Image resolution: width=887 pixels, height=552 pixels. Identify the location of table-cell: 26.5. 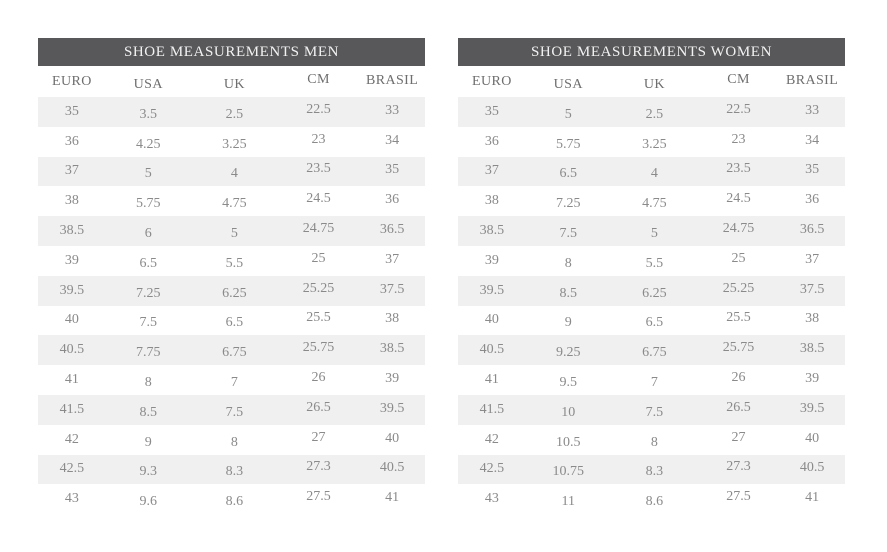
(318, 407).